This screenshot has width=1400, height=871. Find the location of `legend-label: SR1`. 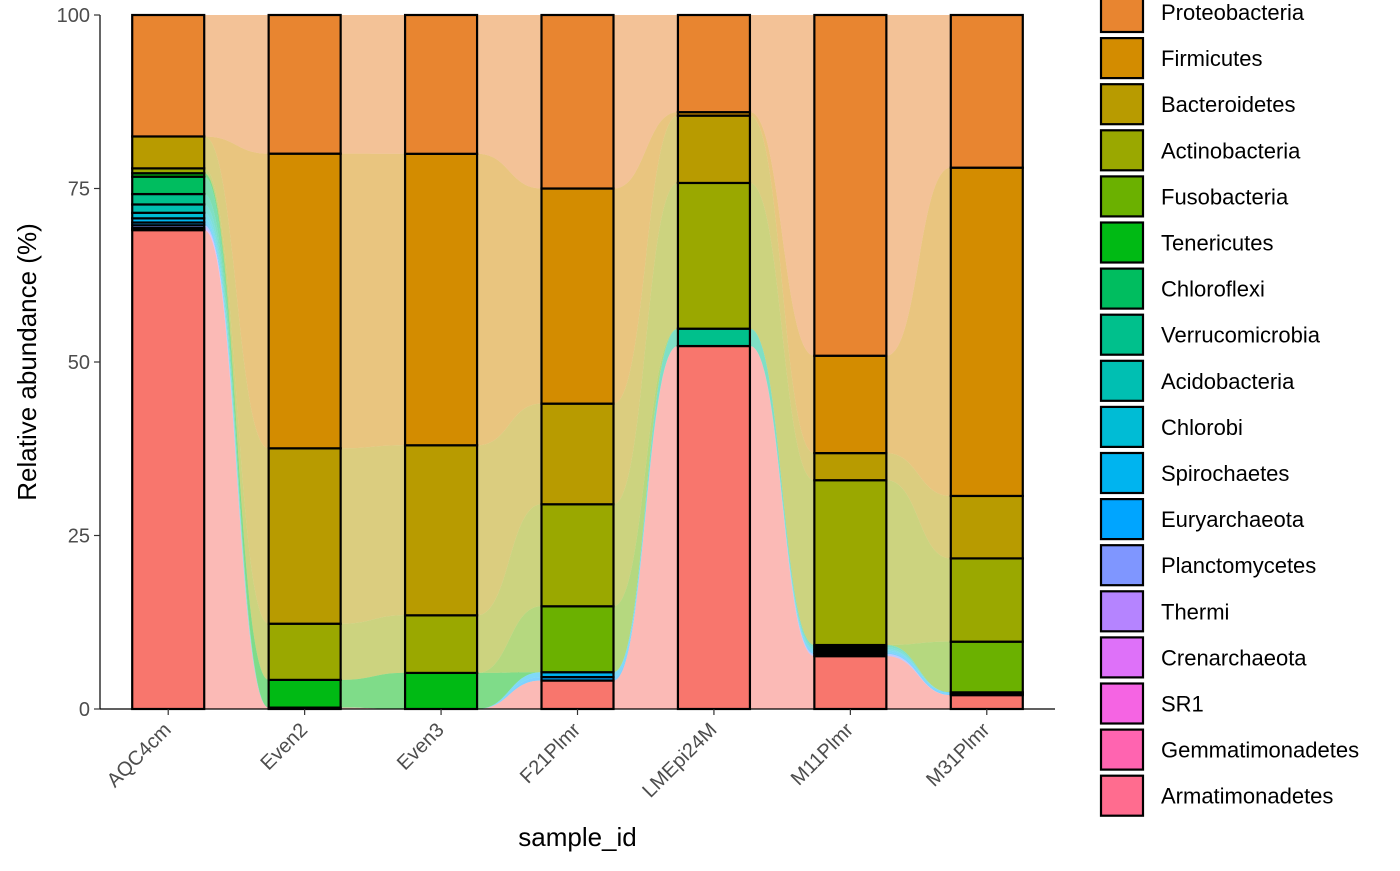

legend-label: SR1 is located at coordinates (1182, 704).